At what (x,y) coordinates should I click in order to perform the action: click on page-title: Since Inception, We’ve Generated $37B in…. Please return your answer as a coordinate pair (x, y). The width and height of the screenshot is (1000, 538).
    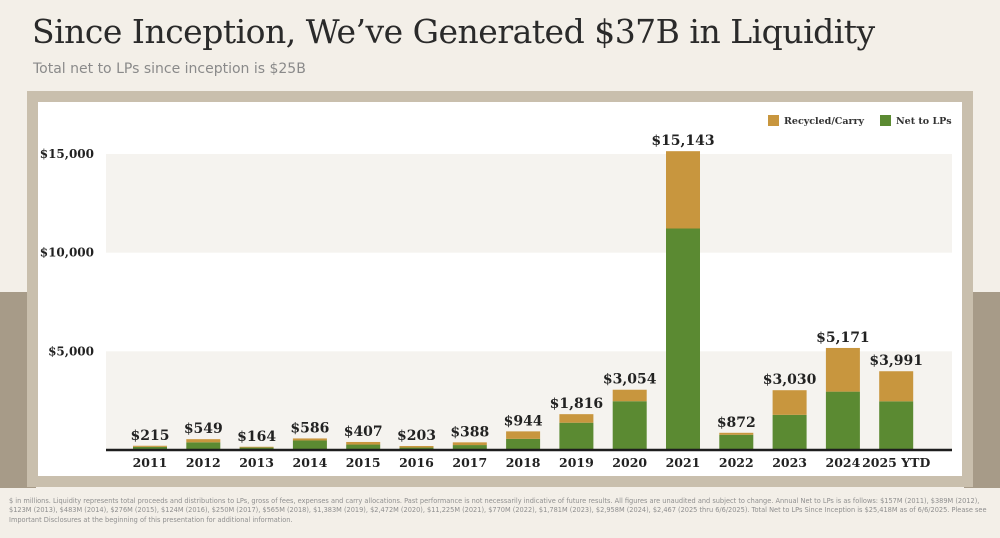
    Looking at the image, I should click on (453, 31).